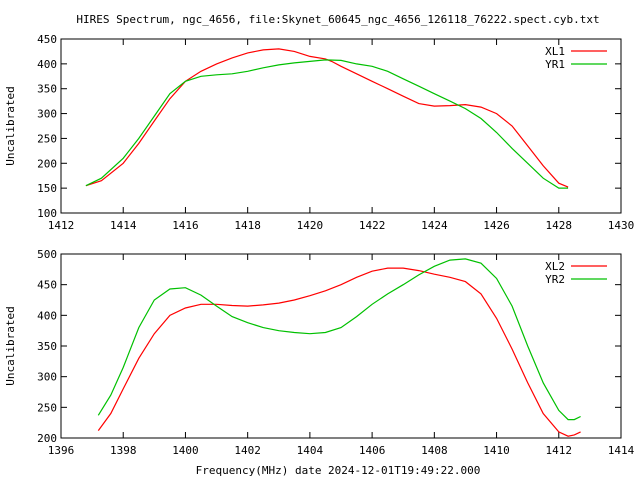 The image size is (640, 480). What do you see at coordinates (47, 188) in the screenshot?
I see `y-tick-label: 150` at bounding box center [47, 188].